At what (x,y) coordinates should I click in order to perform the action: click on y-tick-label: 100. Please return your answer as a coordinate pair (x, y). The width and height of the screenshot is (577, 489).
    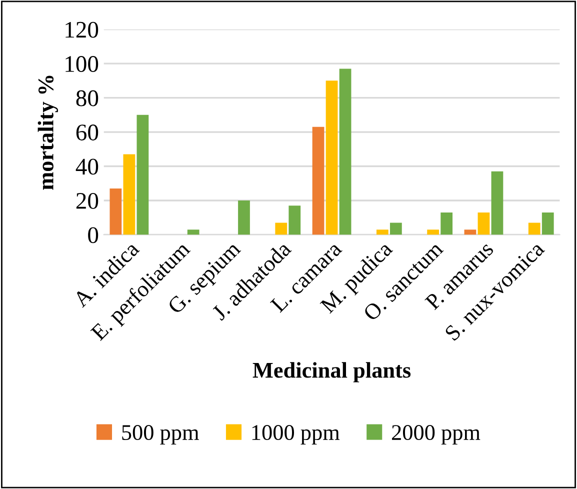
    Looking at the image, I should click on (82, 64).